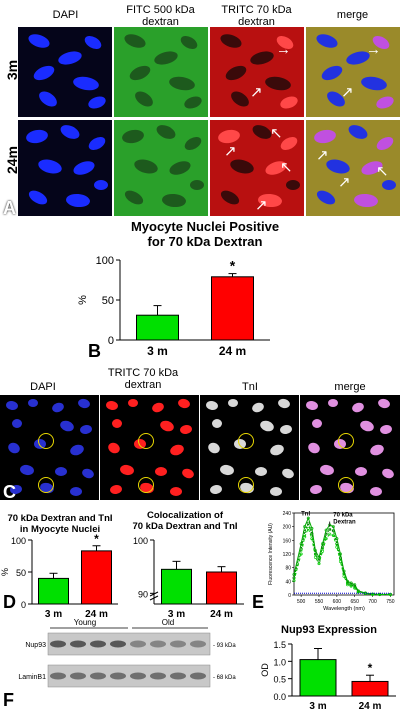  Describe the element at coordinates (205, 241) in the screenshot. I see `panel-b-title-line-1: for 70 kDa Dextran` at that location.